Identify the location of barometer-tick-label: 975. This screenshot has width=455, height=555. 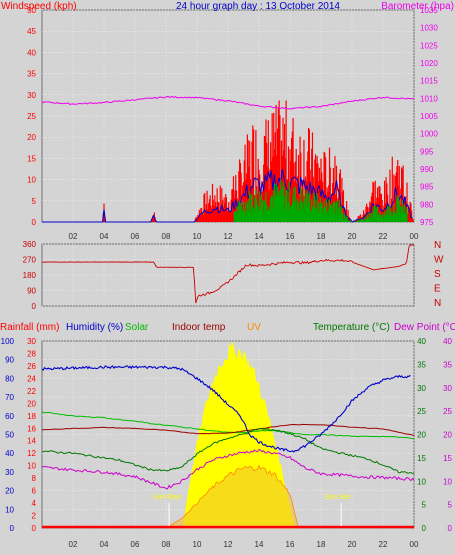
(427, 222).